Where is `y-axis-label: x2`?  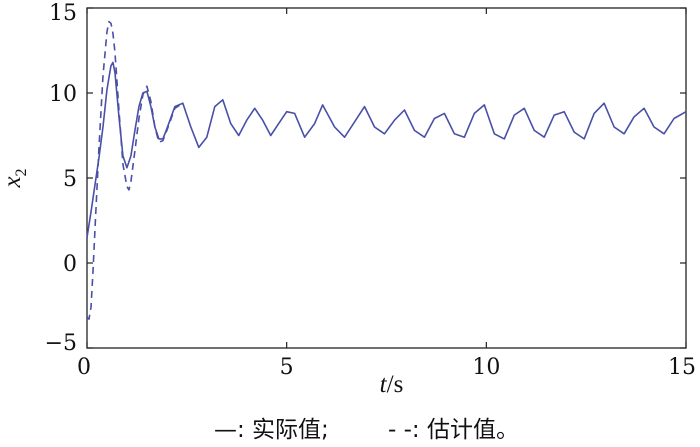
y-axis-label: x2 is located at coordinates (15, 178).